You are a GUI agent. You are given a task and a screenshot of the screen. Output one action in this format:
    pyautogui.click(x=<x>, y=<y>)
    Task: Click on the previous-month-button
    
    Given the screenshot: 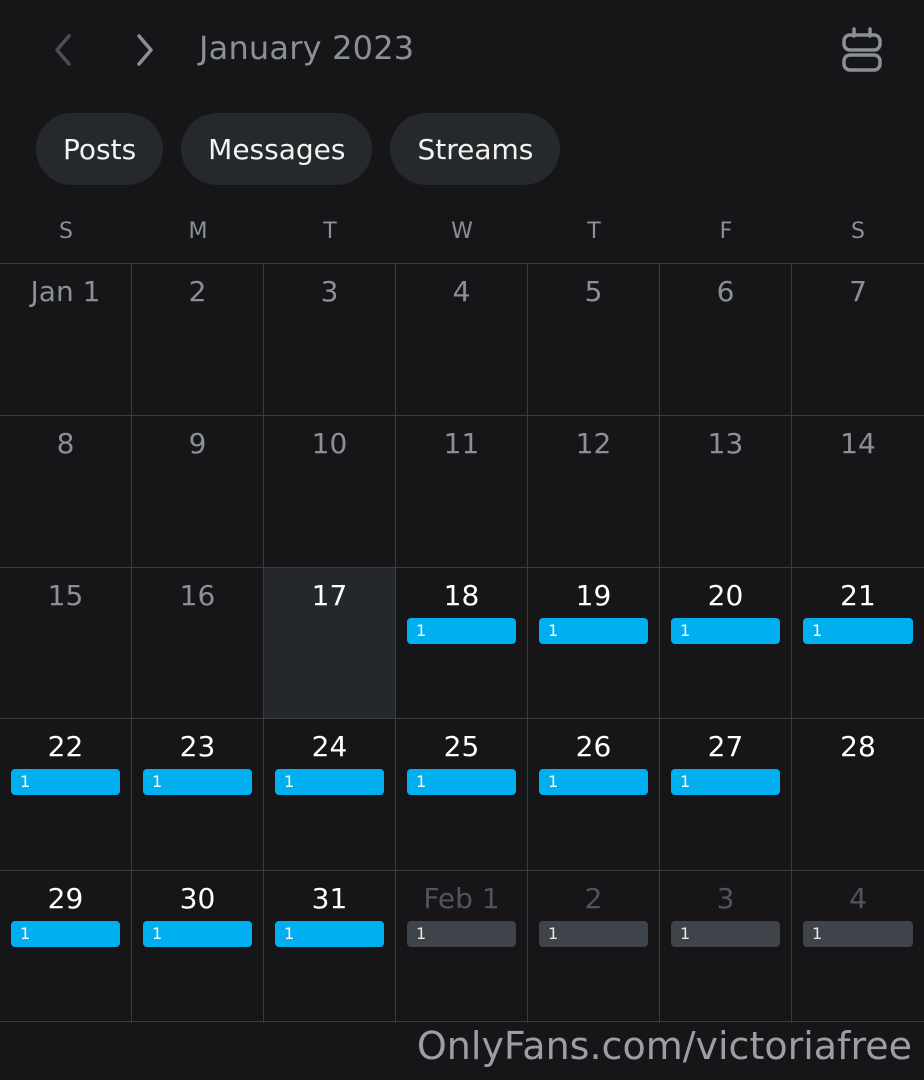 What is the action you would take?
    pyautogui.click(x=64, y=50)
    